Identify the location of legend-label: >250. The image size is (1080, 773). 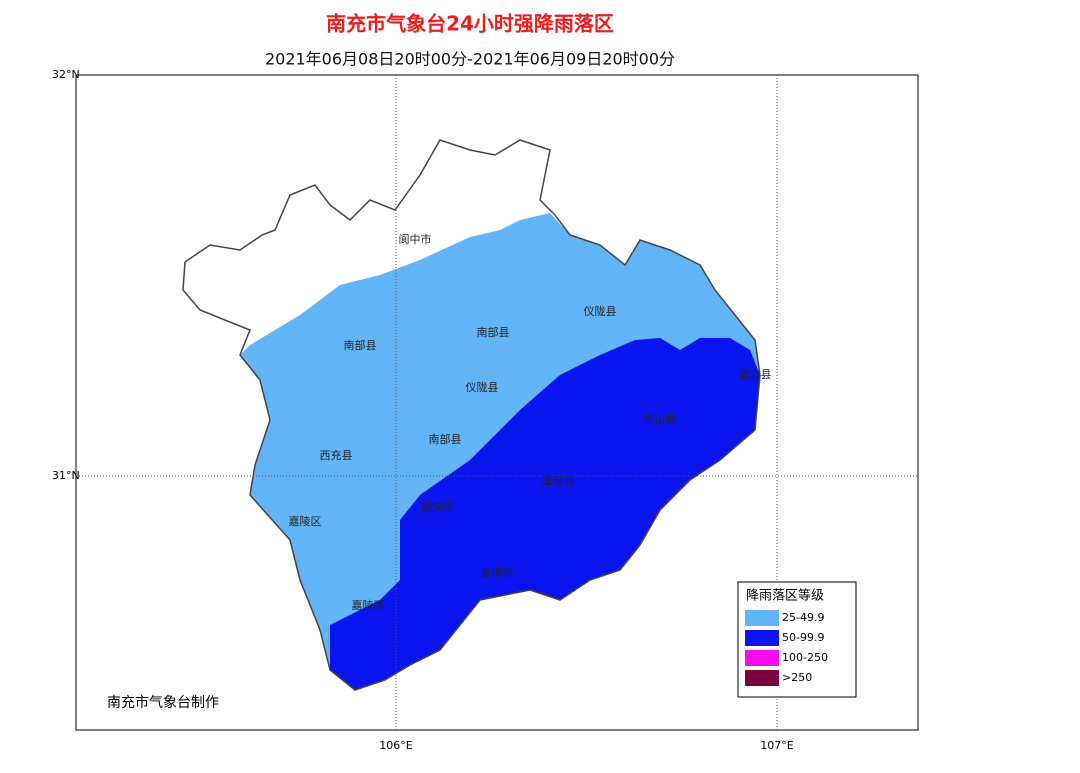
(797, 677).